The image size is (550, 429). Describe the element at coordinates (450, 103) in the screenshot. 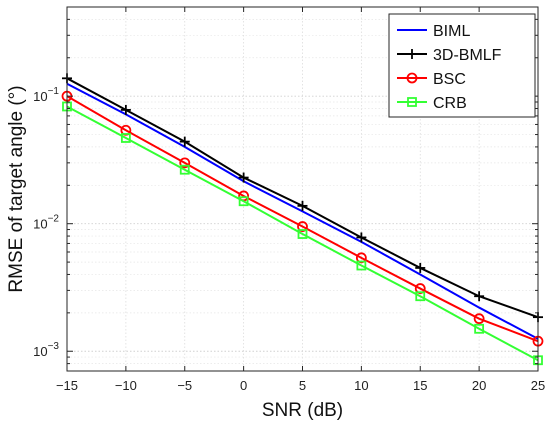

I see `legend-label: CRB` at that location.